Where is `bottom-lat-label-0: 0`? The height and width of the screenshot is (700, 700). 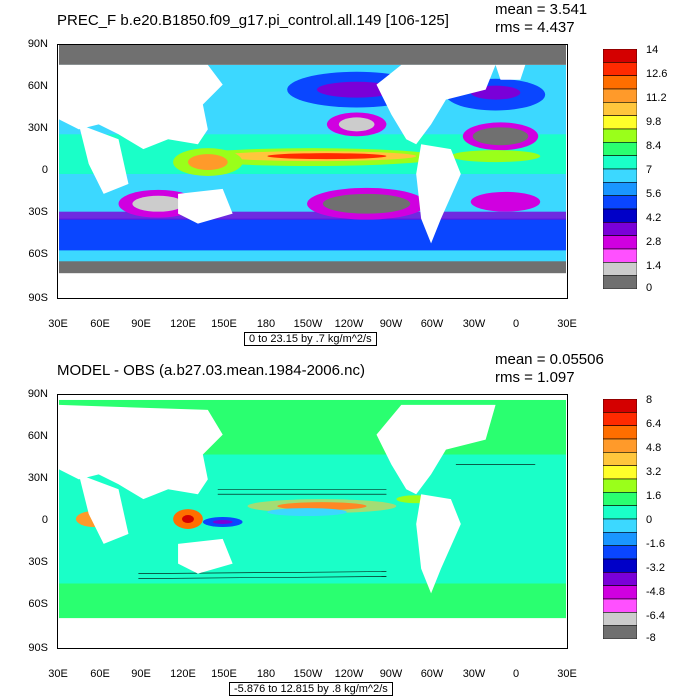 bottom-lat-label-0: 0 is located at coordinates (44, 520).